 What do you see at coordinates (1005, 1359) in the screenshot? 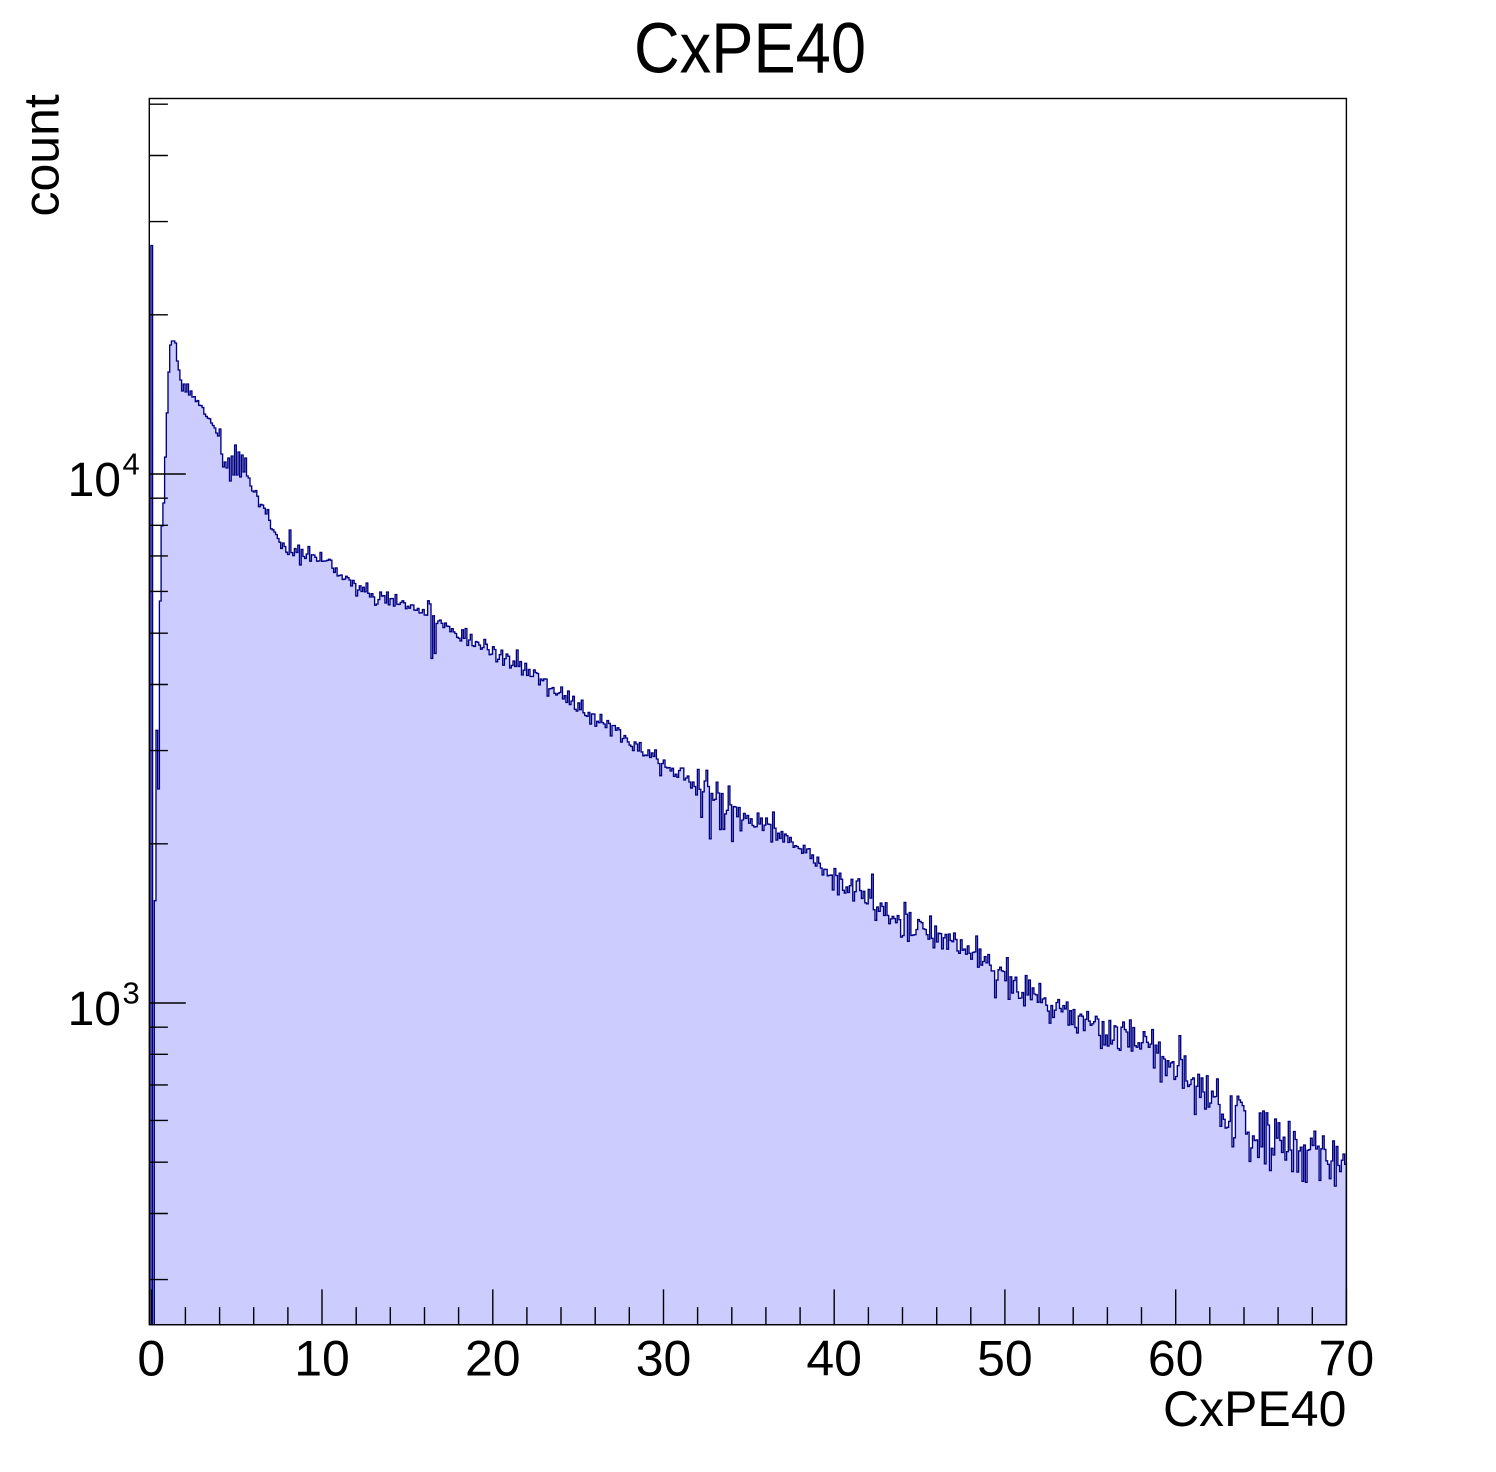
I see `svg-text: 50` at bounding box center [1005, 1359].